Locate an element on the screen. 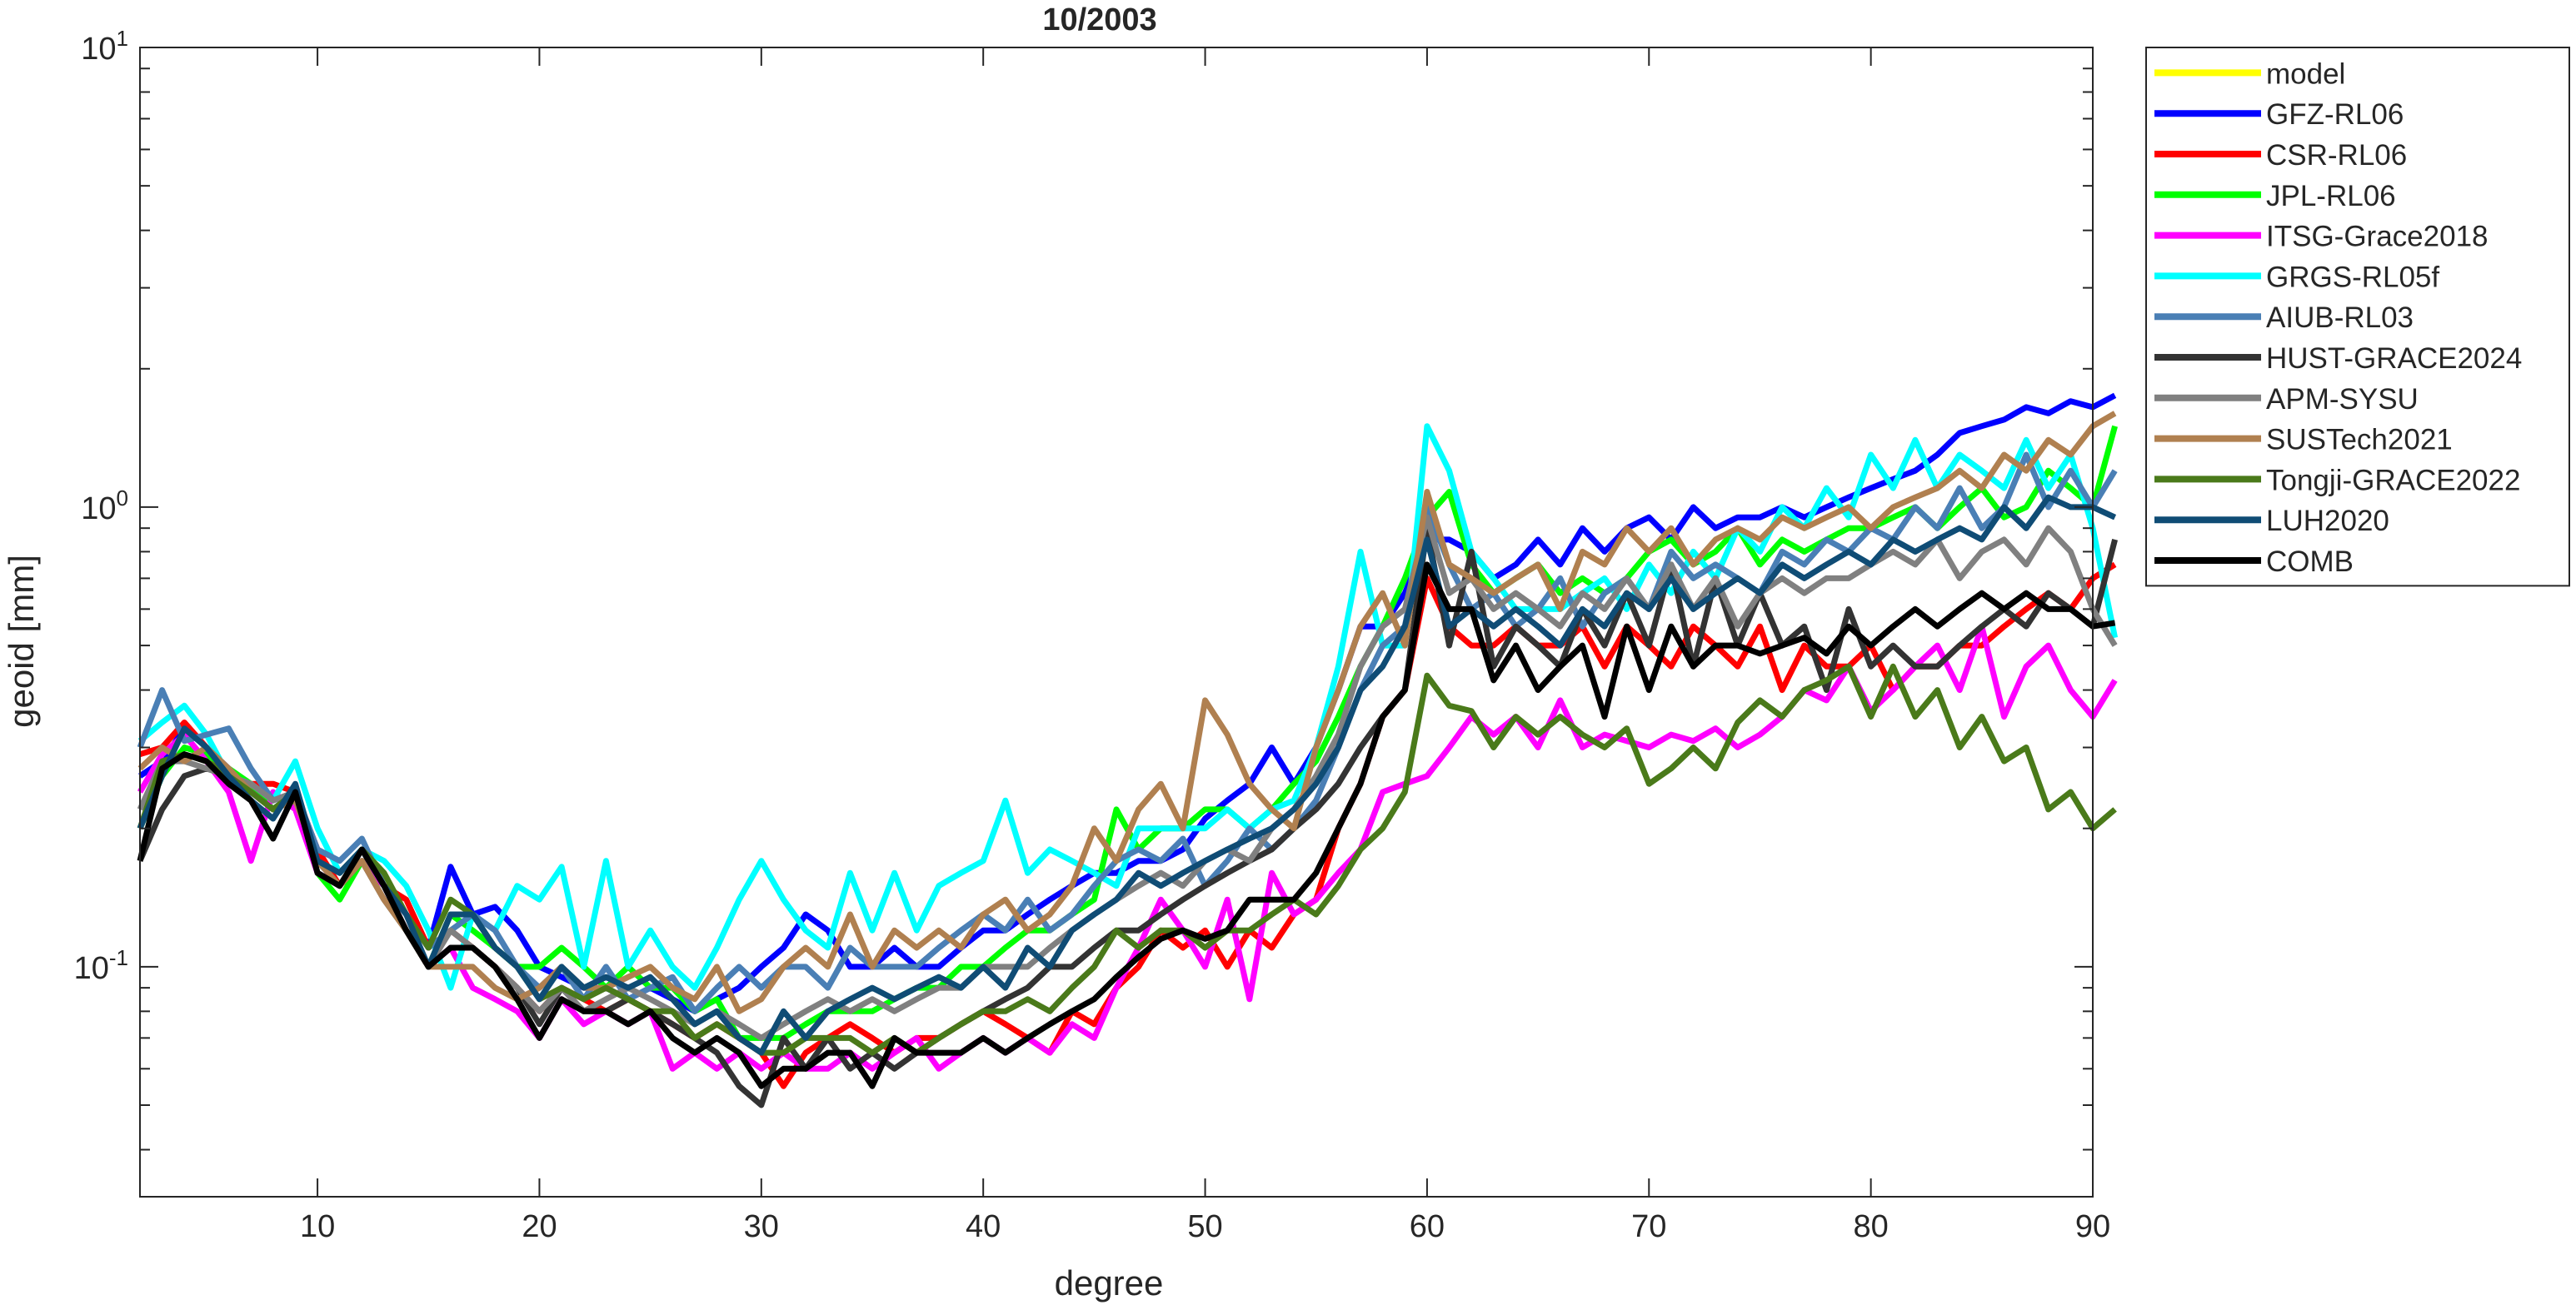 The image size is (2576, 1305). x-tick-label: 40 is located at coordinates (983, 1226).